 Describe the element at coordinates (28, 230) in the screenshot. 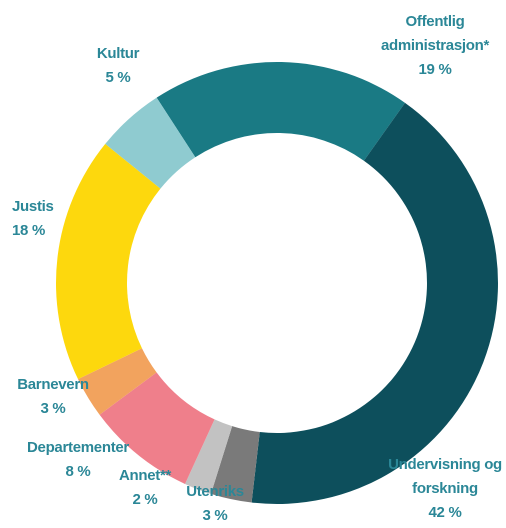

I see `value-label: 18 %` at that location.